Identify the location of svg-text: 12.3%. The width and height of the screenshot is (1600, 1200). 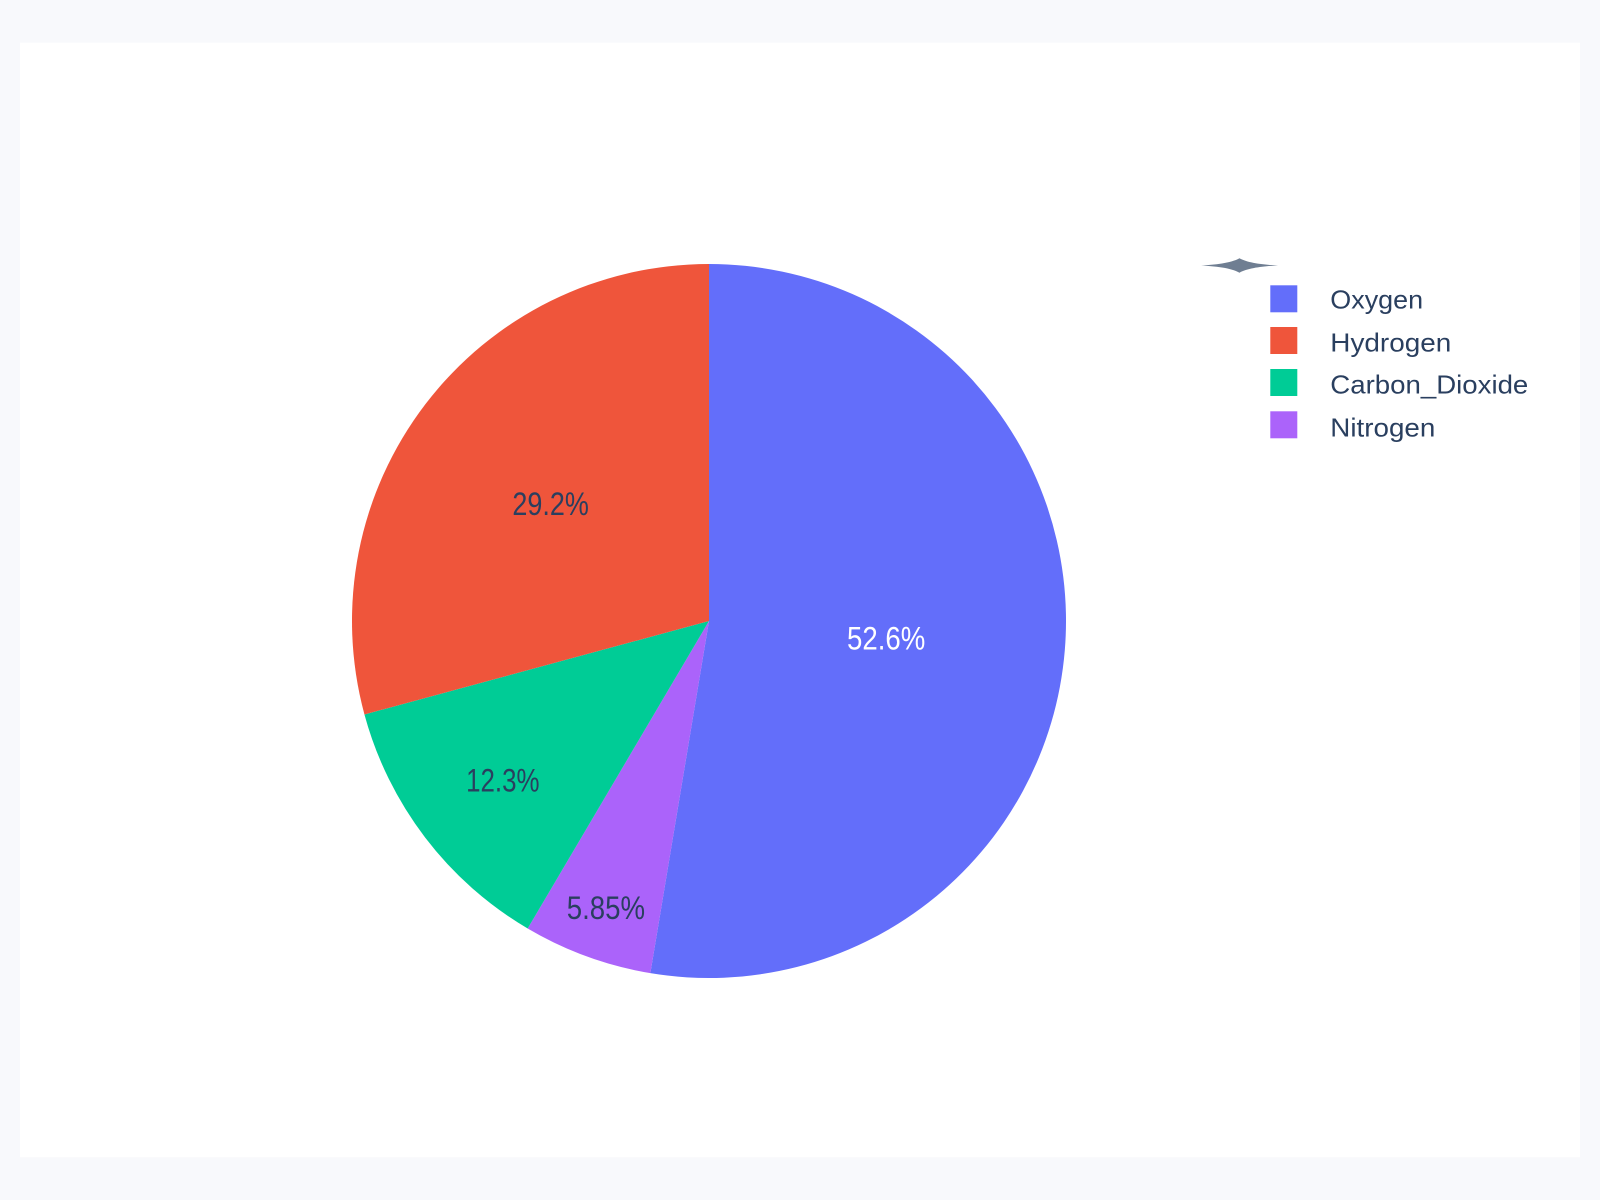
(502, 781).